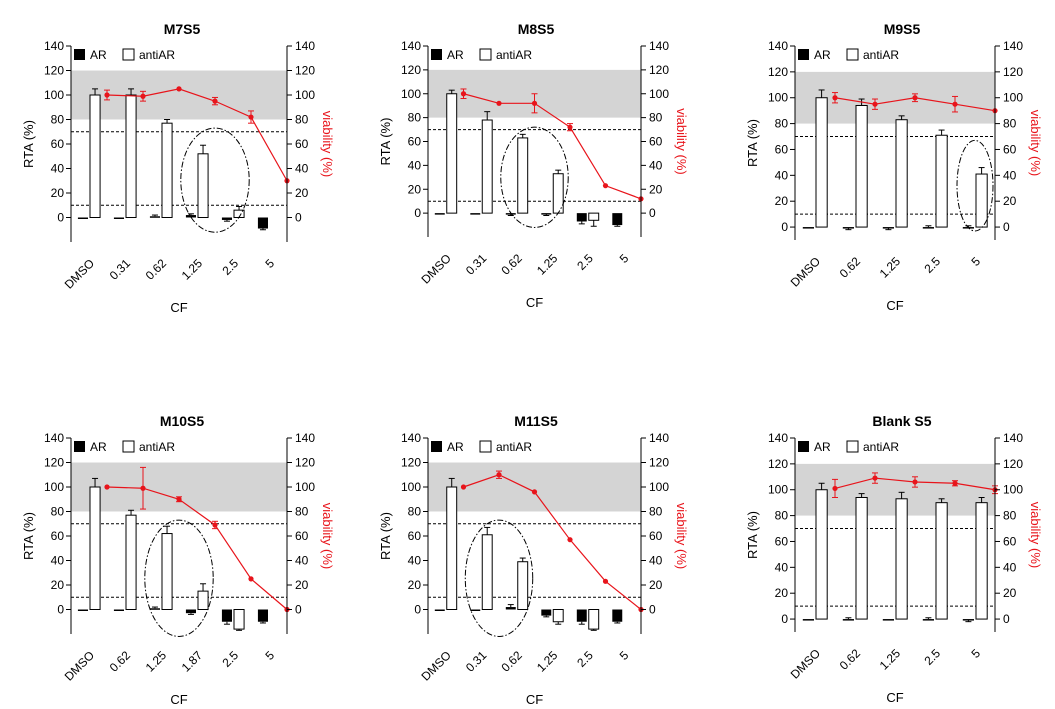 Image resolution: width=1055 pixels, height=709 pixels. What do you see at coordinates (1013, 438) in the screenshot?
I see `right-tick-label: 140` at bounding box center [1013, 438].